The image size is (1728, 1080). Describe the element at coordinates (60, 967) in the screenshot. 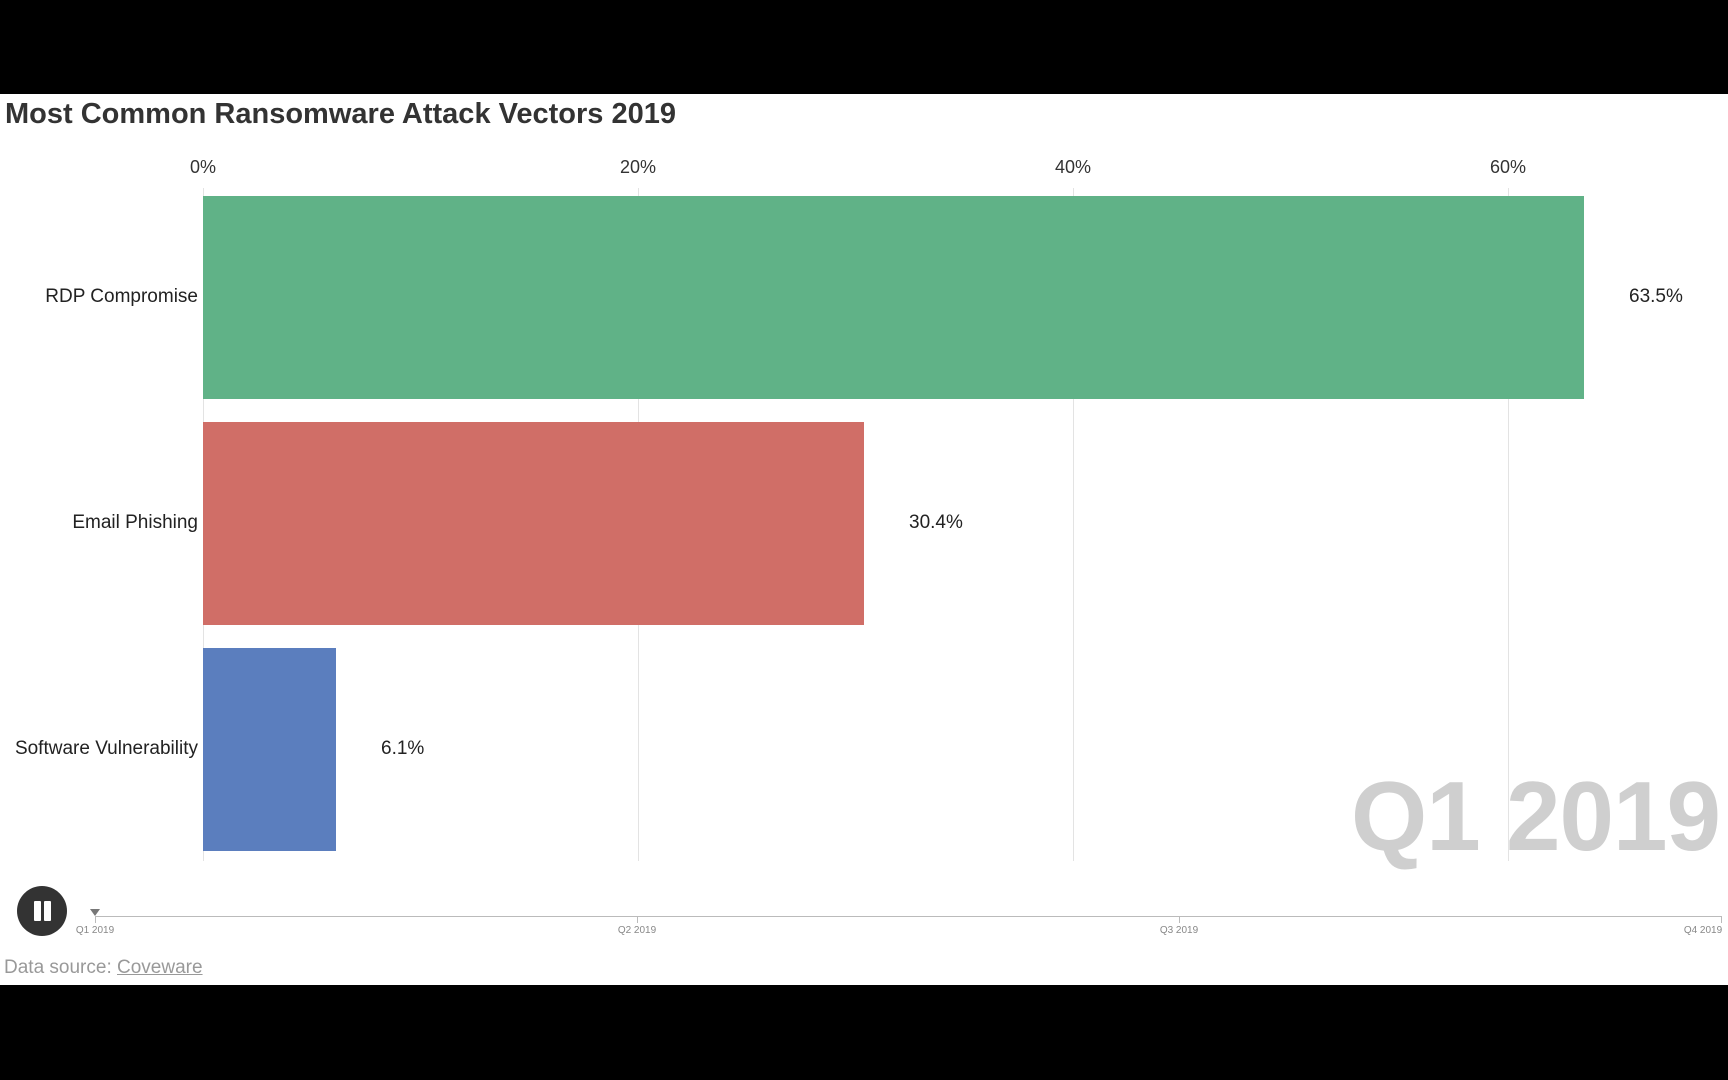

I see `data-source-prefix: Data source:` at that location.